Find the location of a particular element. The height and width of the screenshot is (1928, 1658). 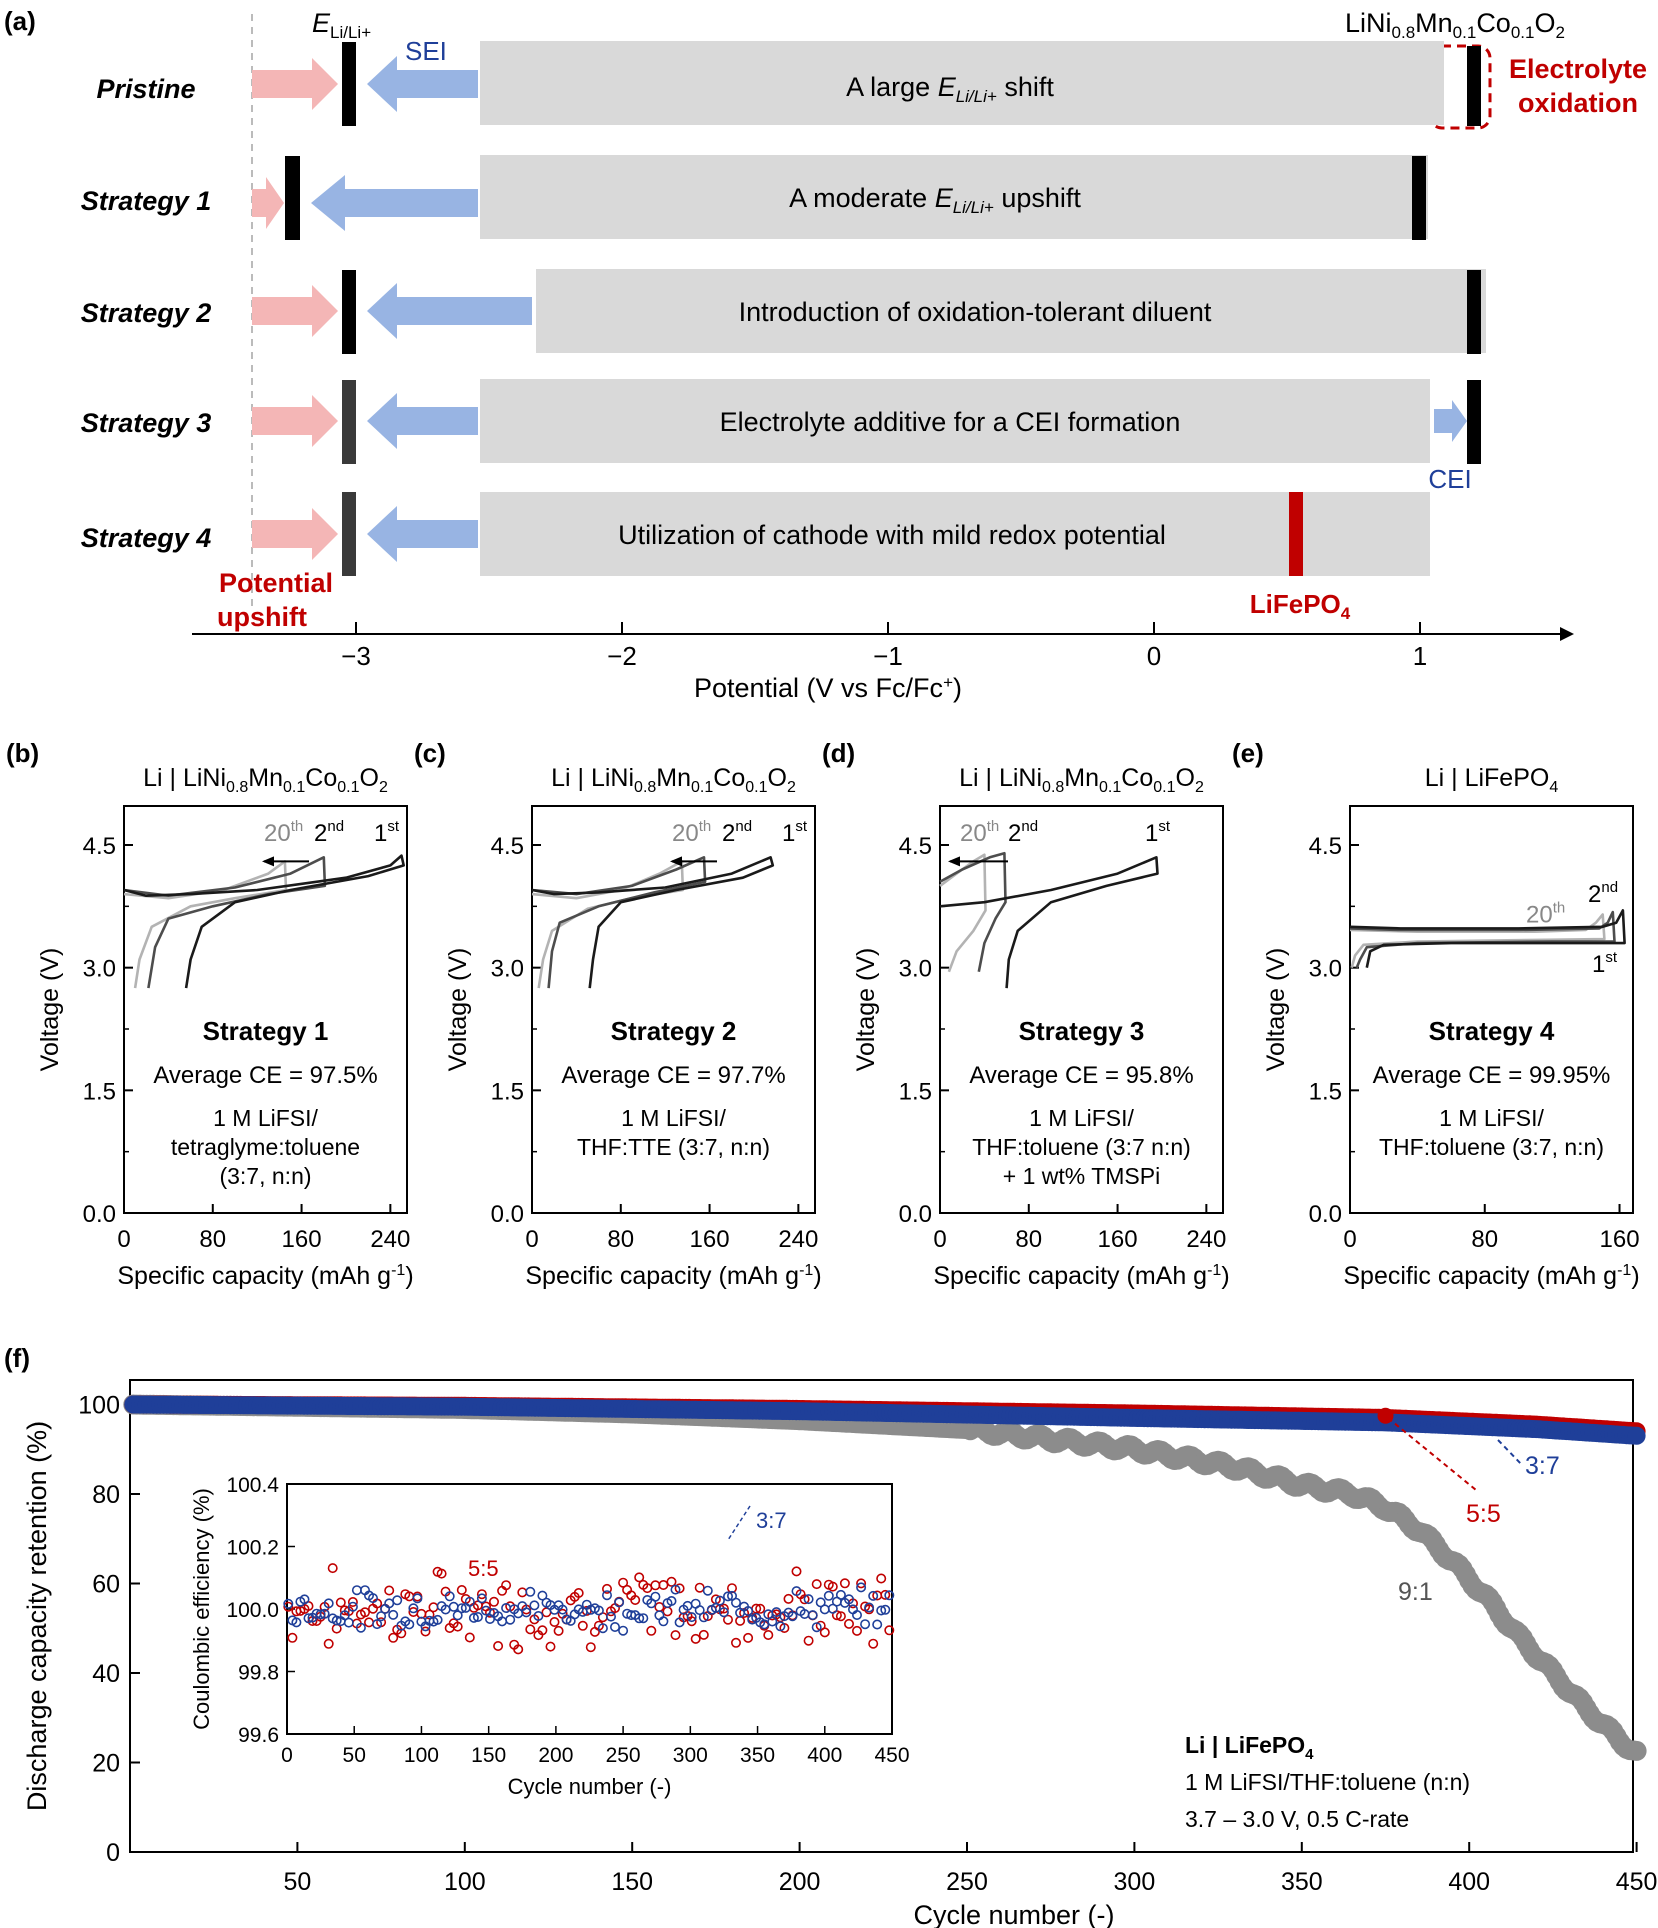

cathode-mark is located at coordinates (1474, 422).